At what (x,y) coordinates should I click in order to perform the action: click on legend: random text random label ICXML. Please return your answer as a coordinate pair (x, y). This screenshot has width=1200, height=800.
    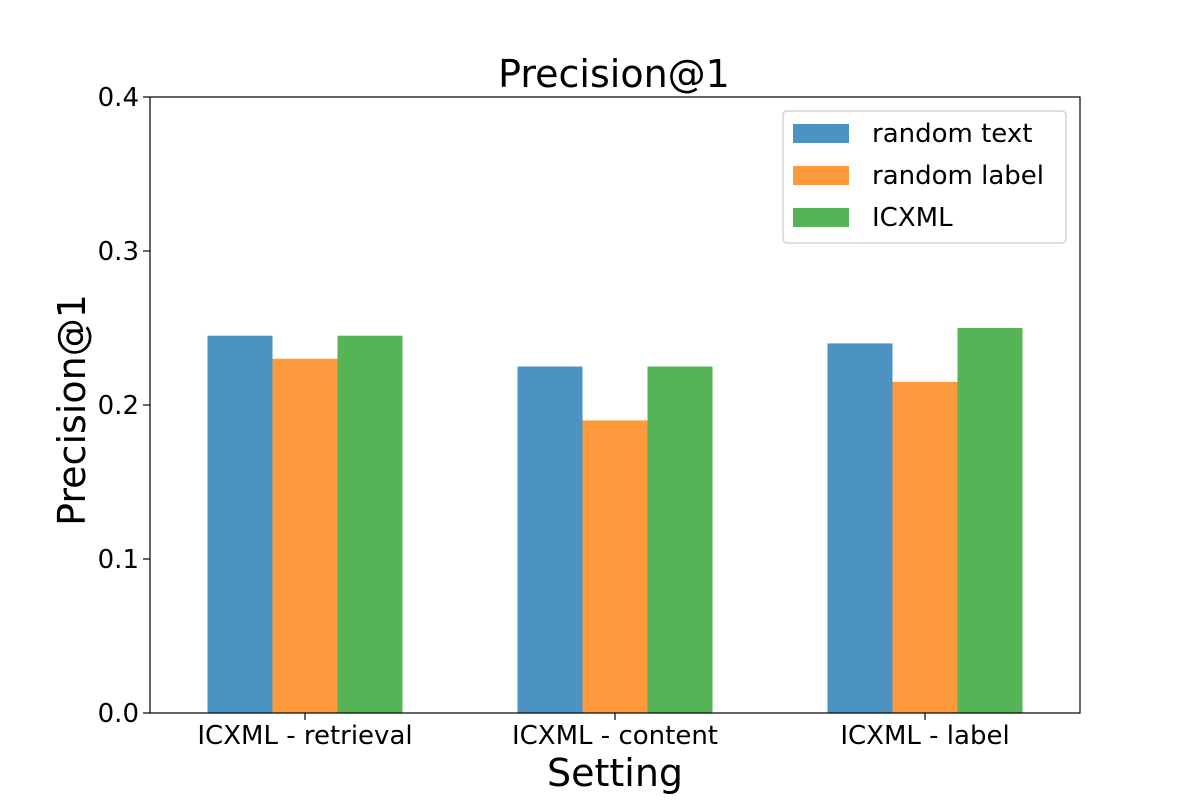
    Looking at the image, I should click on (924, 177).